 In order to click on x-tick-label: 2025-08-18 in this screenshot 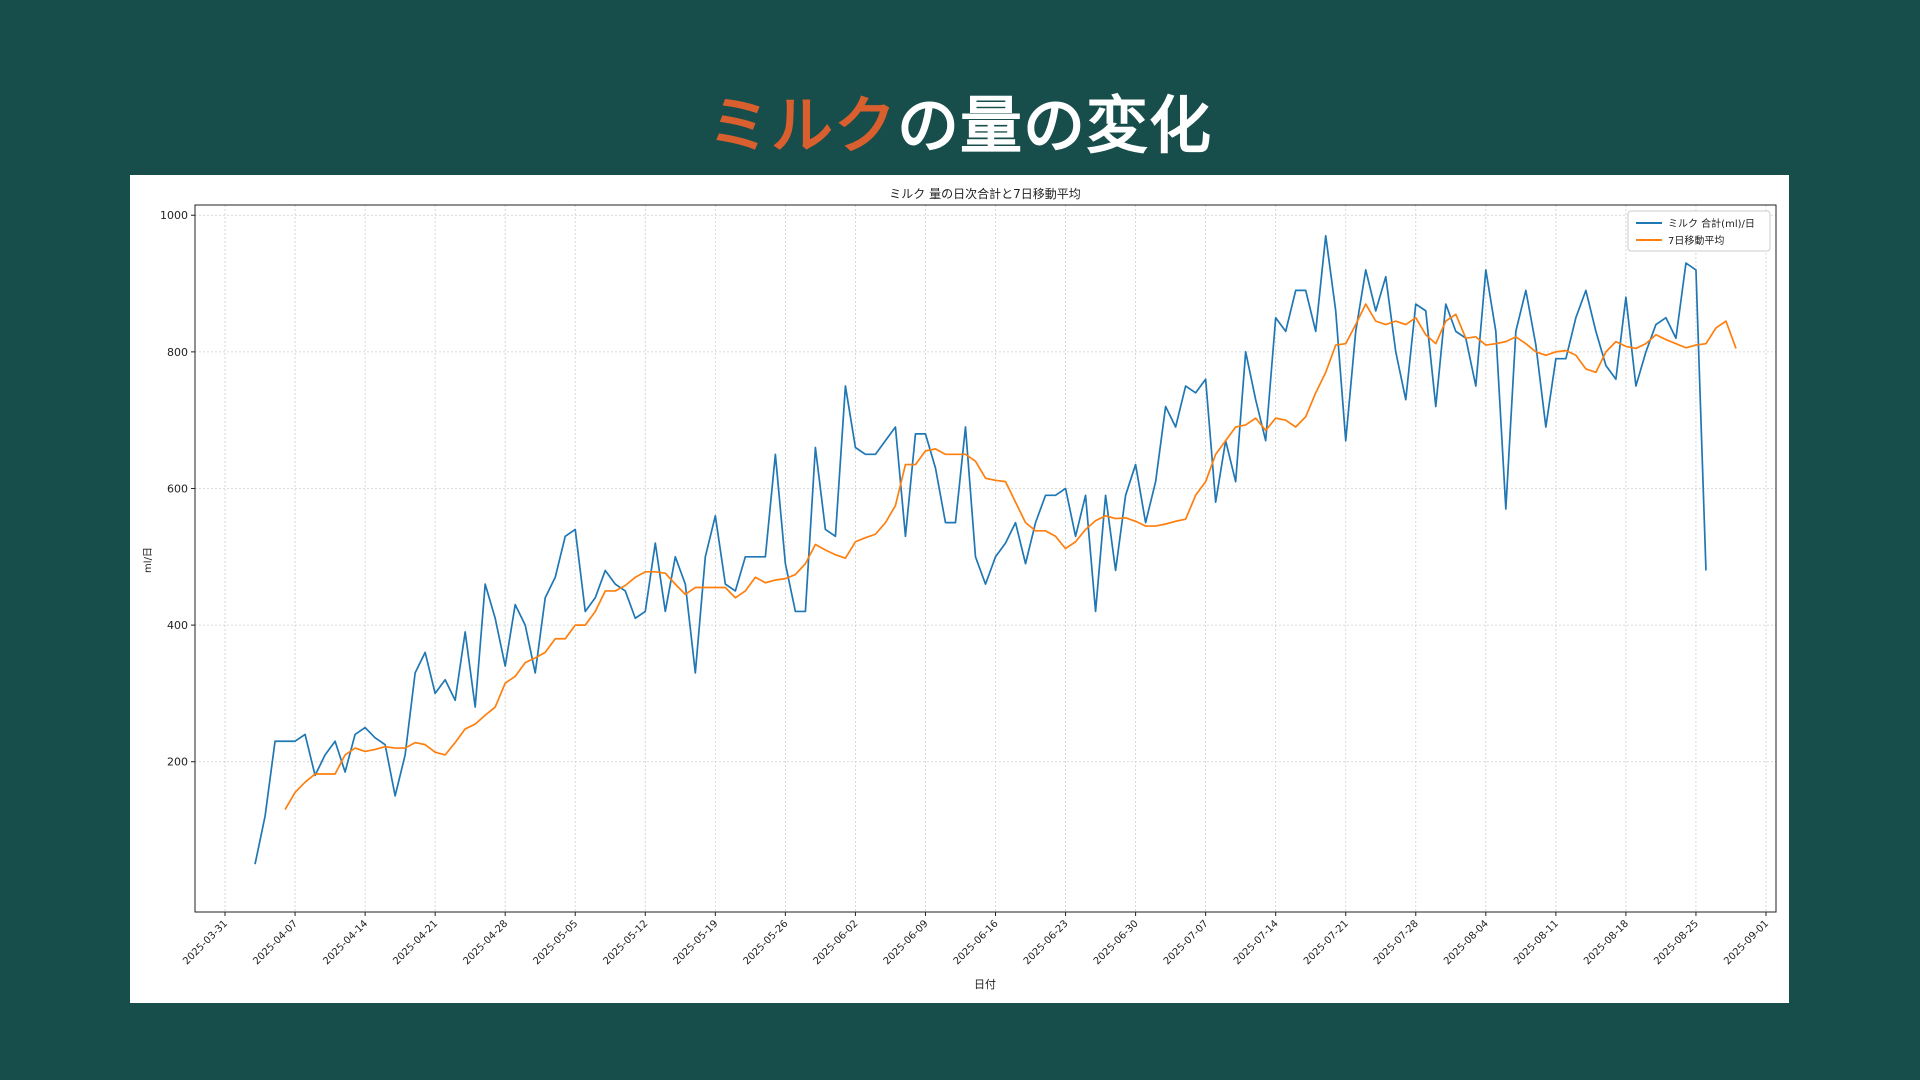, I will do `click(1606, 942)`.